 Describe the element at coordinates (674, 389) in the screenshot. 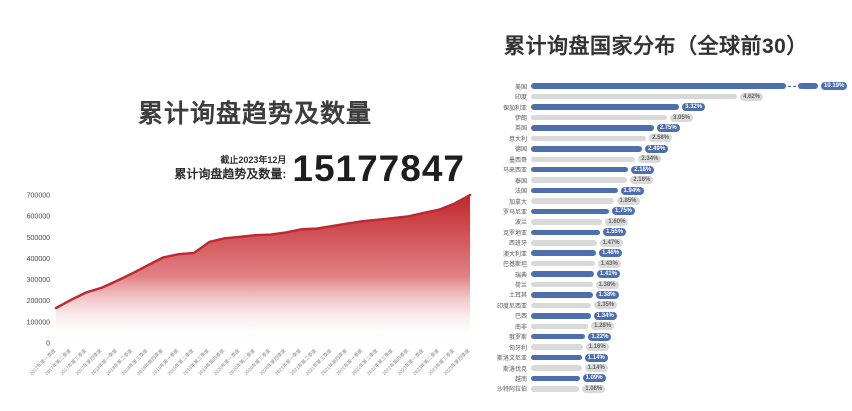

I see `bar-row: 沙特阿拉伯 1.08%` at that location.